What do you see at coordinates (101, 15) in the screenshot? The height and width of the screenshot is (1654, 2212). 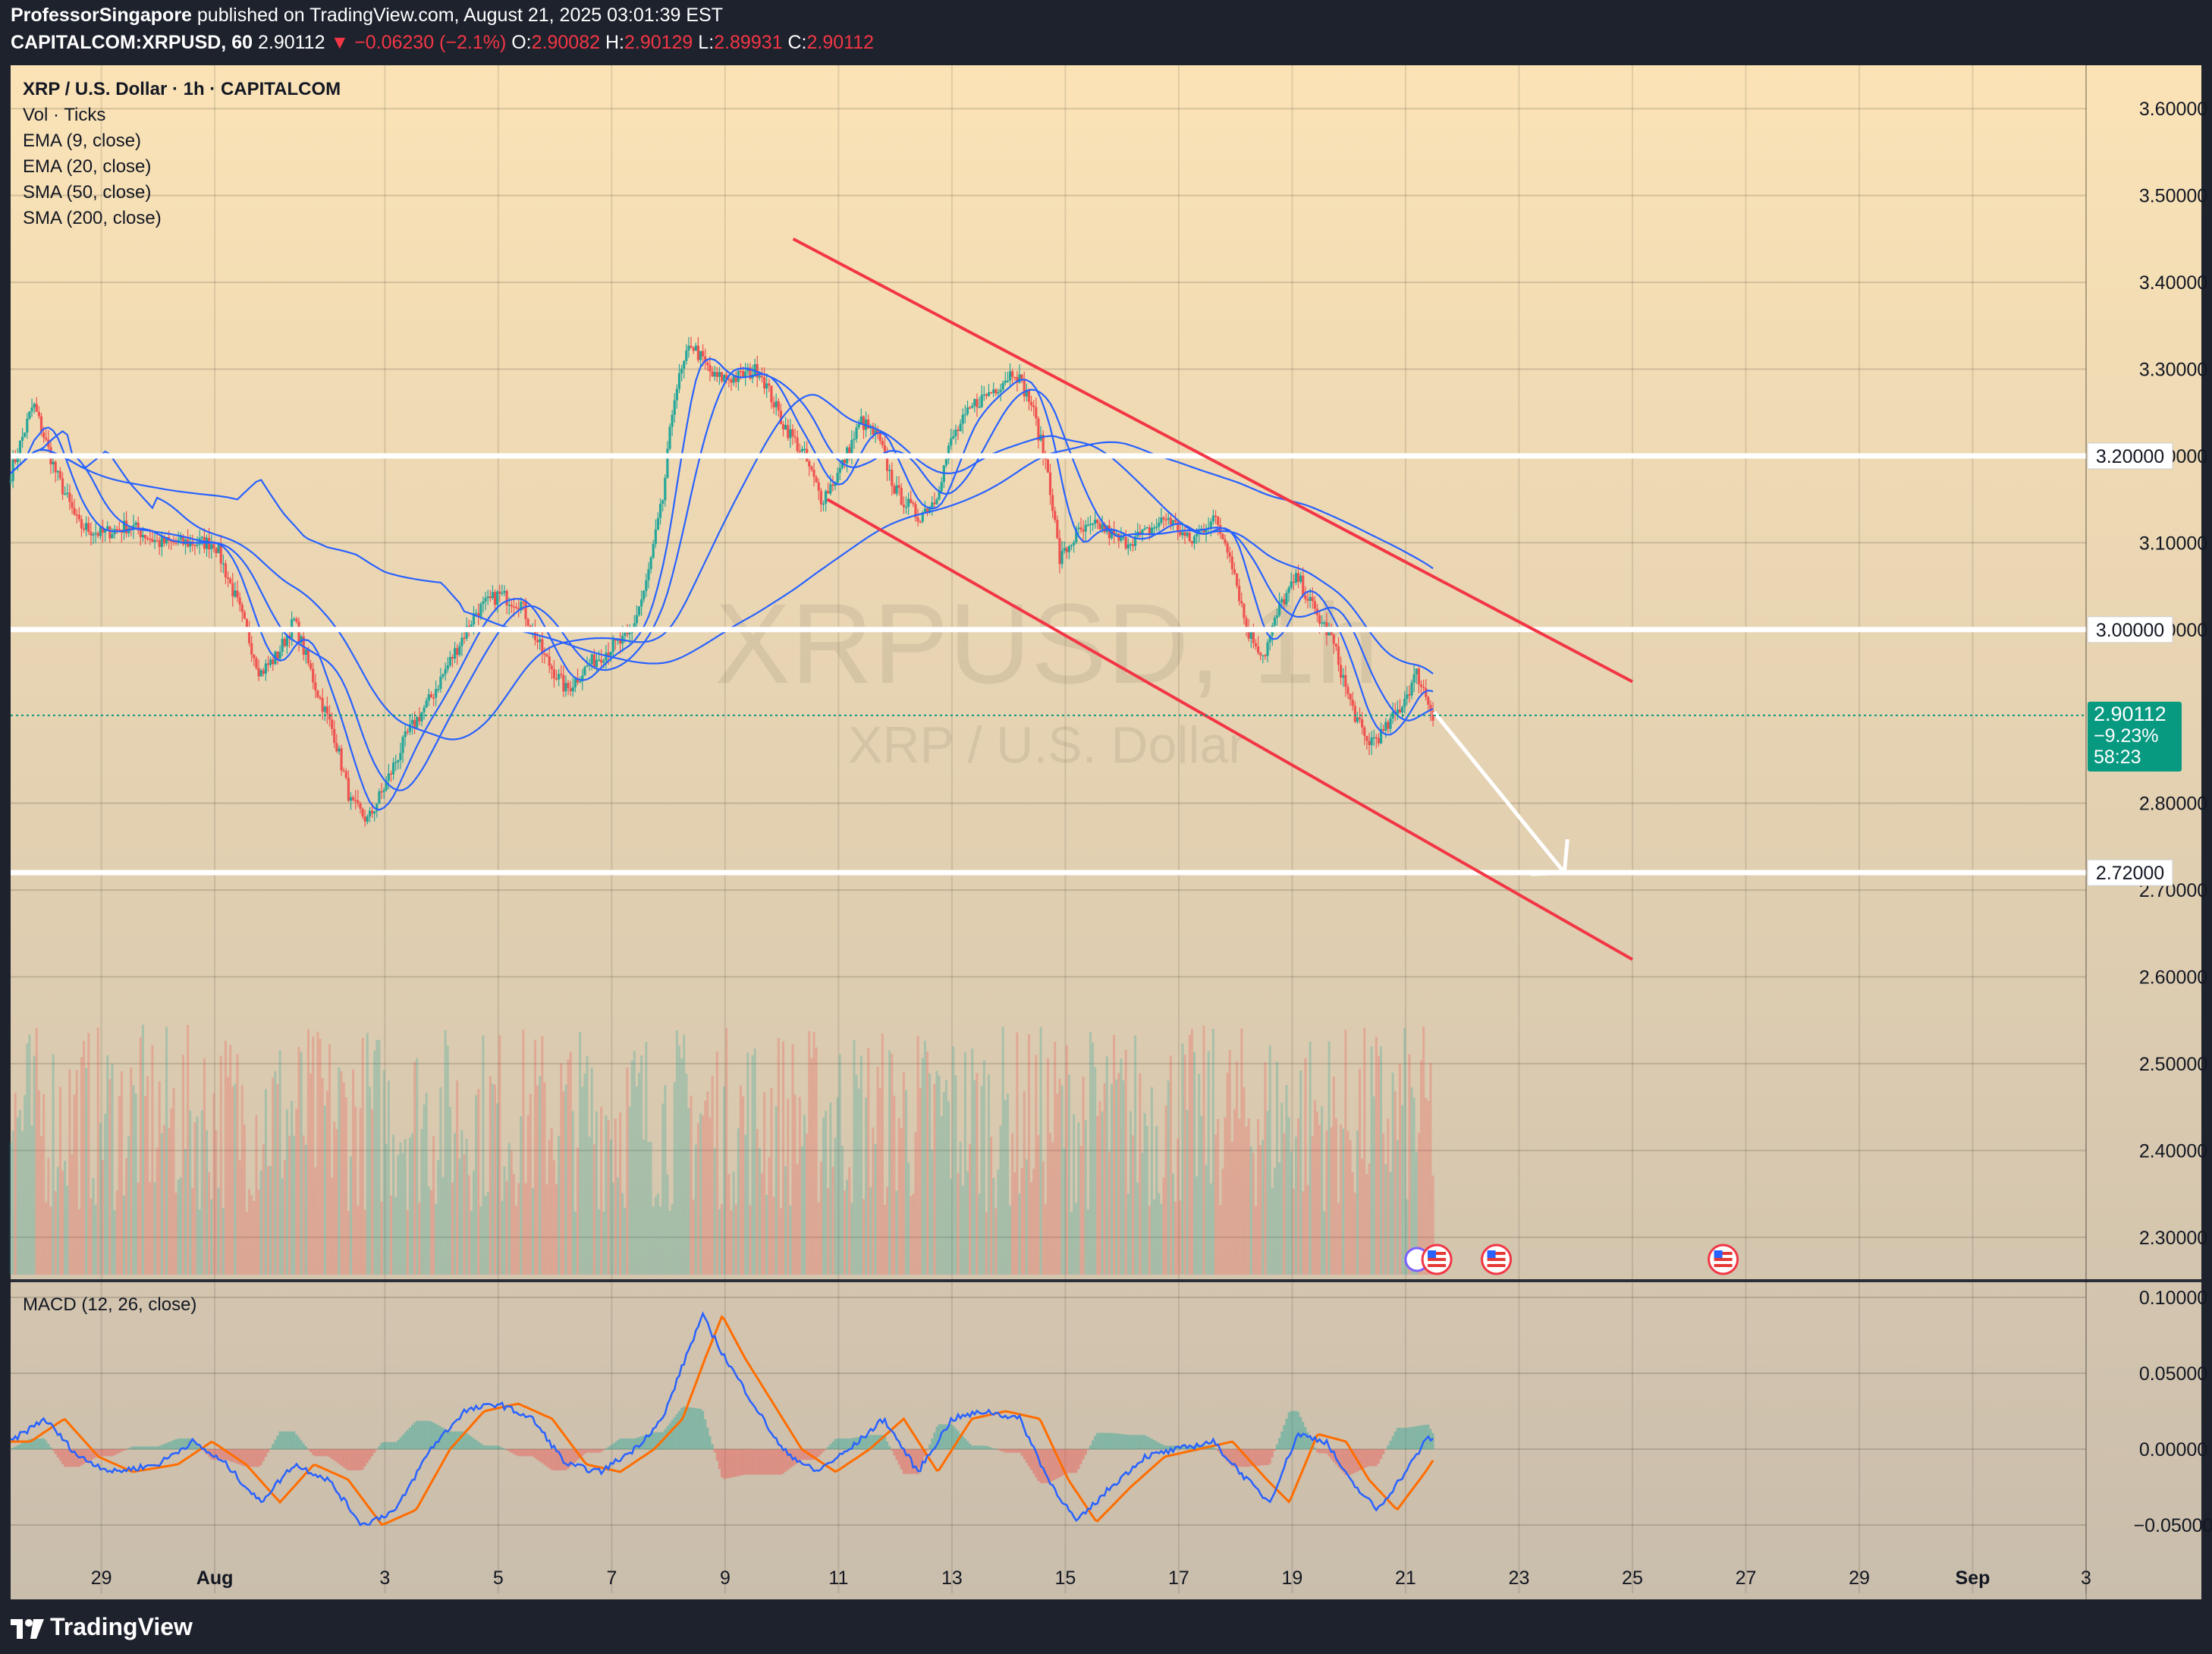 I see `publisher-name: ProfessorSingapore` at bounding box center [101, 15].